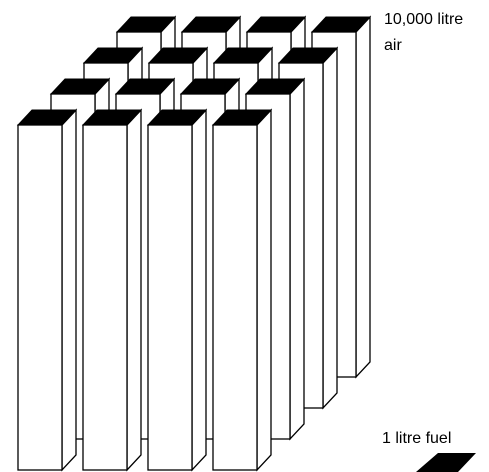 The image size is (489, 472). Describe the element at coordinates (416, 438) in the screenshot. I see `fuel-label: 1 litre fuel` at that location.